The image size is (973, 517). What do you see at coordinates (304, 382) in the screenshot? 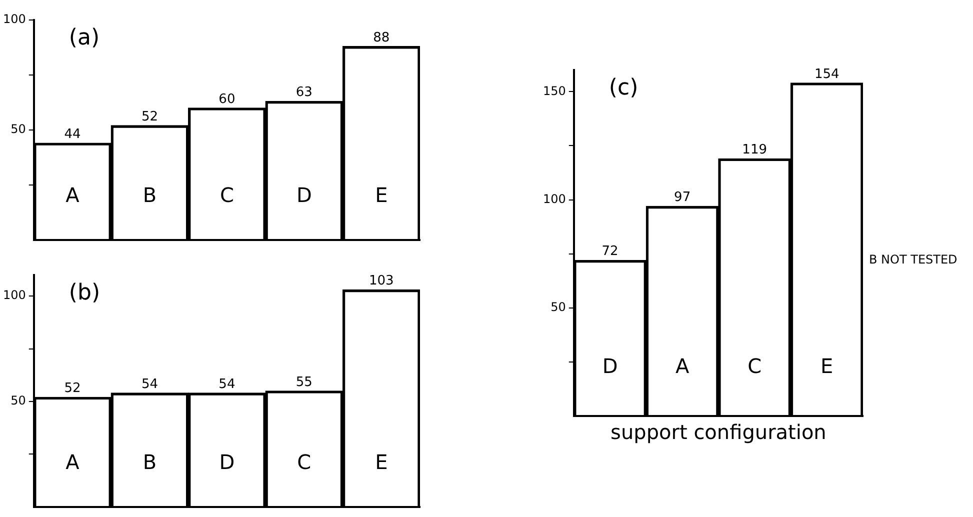
I see `data-label: 55` at bounding box center [304, 382].